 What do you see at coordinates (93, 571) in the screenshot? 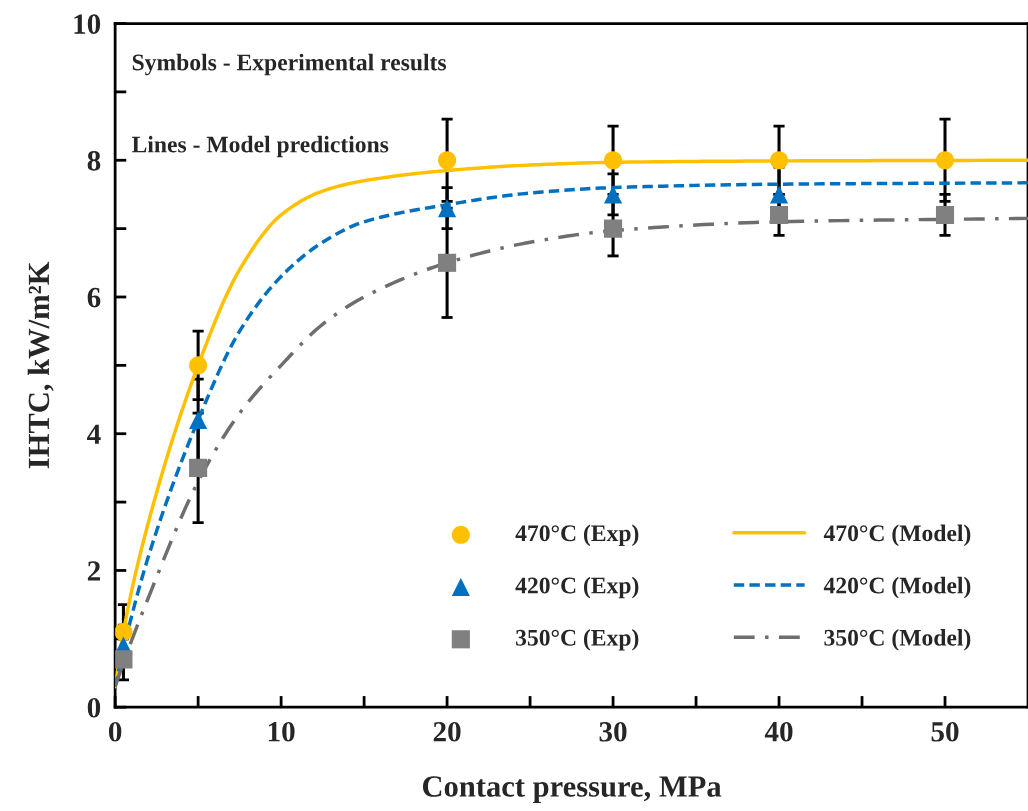
I see `y-tick-label: 2` at bounding box center [93, 571].